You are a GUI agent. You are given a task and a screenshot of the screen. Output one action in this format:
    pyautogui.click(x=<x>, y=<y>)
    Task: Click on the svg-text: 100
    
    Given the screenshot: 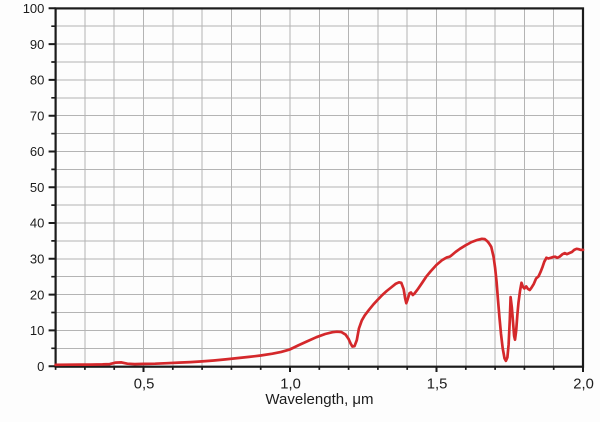 What is the action you would take?
    pyautogui.click(x=34, y=8)
    